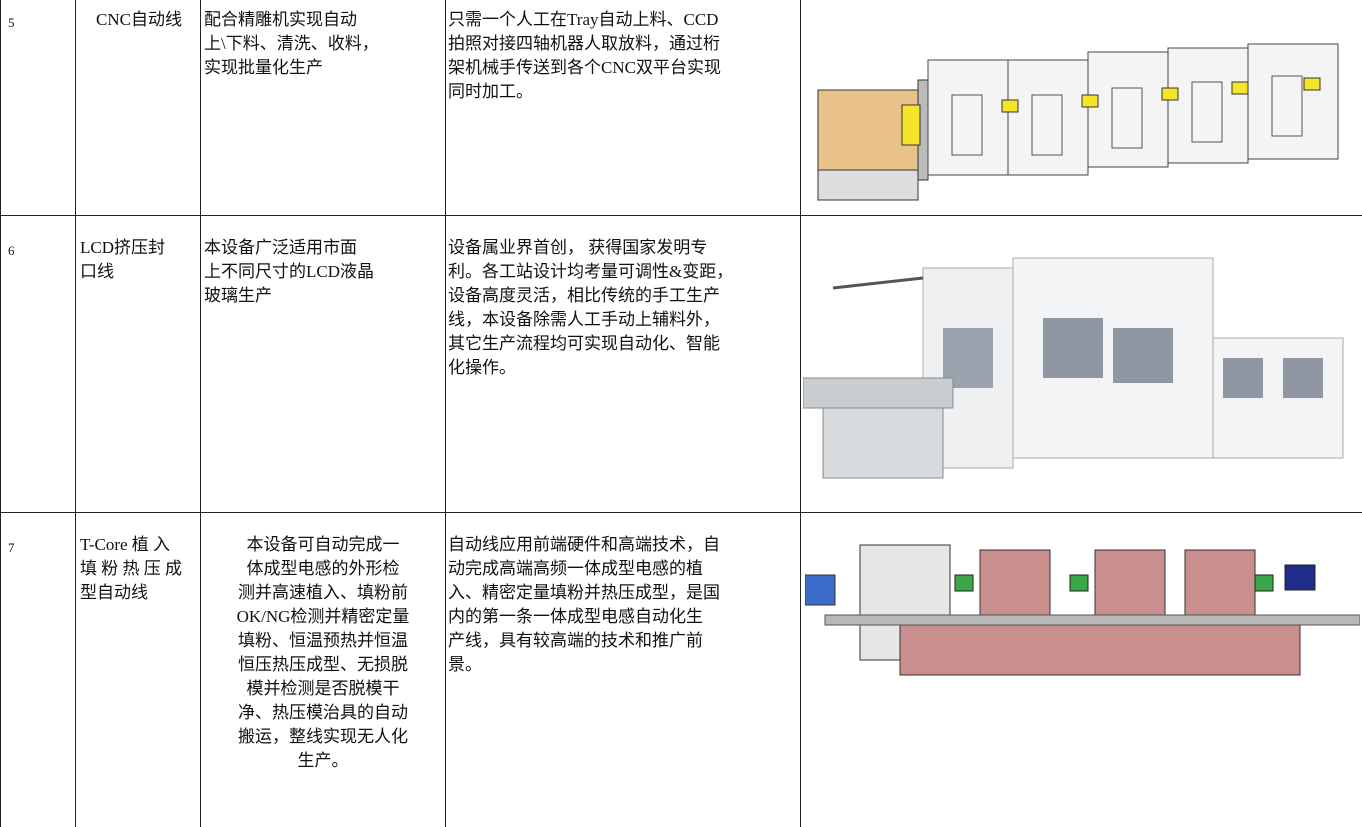 Image resolution: width=1362 pixels, height=827 pixels. I want to click on cell-line: 动完成高端高频一体成型电感的植, so click(575, 568).